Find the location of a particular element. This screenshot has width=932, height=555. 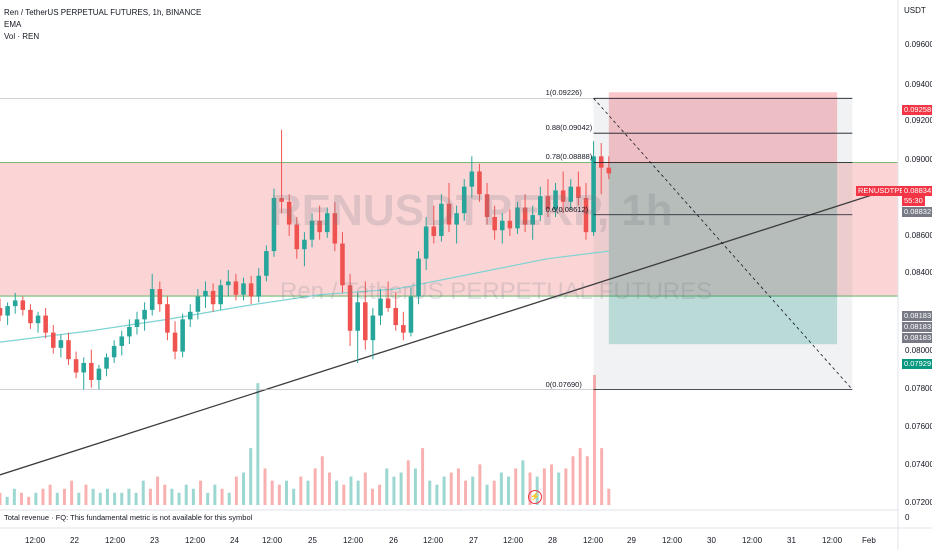

price-tick-label: 0.07800 is located at coordinates (918, 388).